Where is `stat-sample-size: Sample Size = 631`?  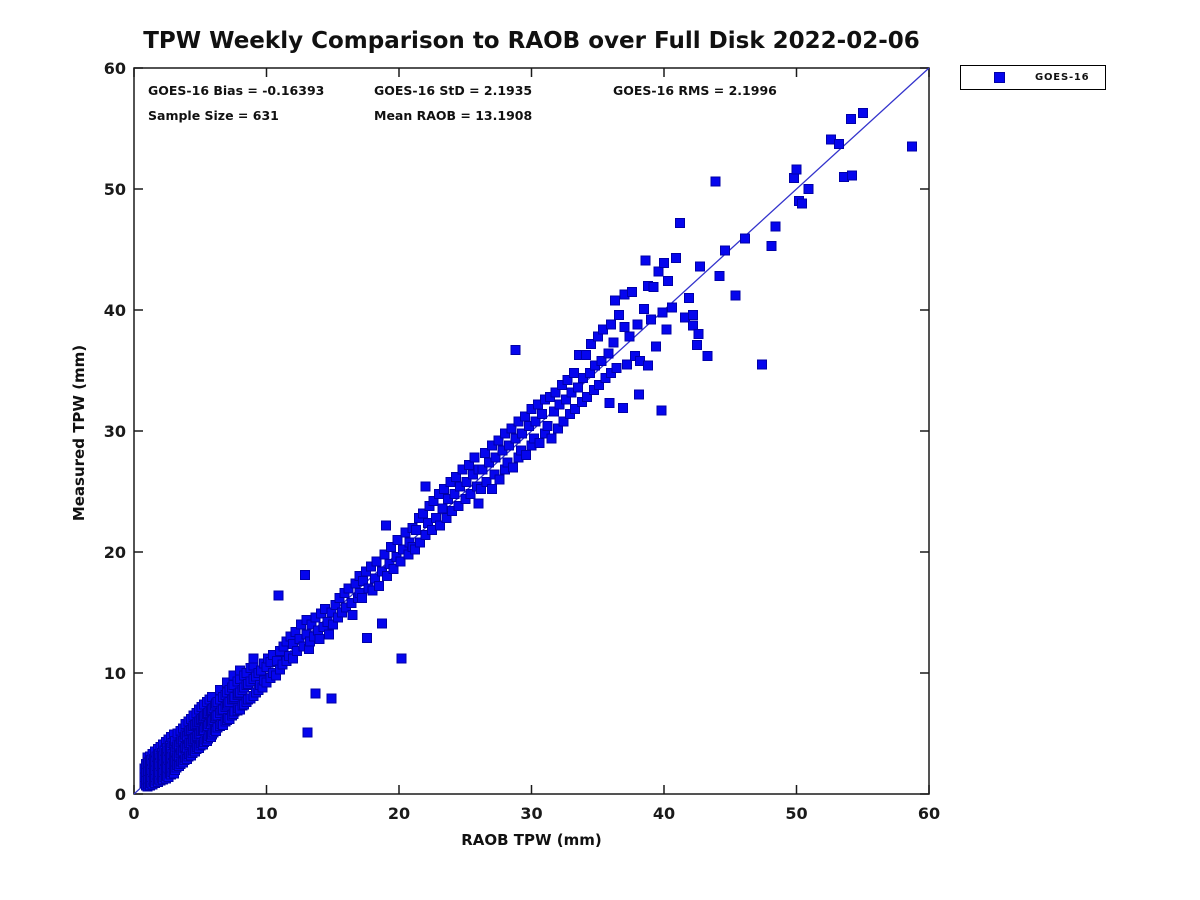
stat-sample-size: Sample Size = 631 is located at coordinates (213, 115).